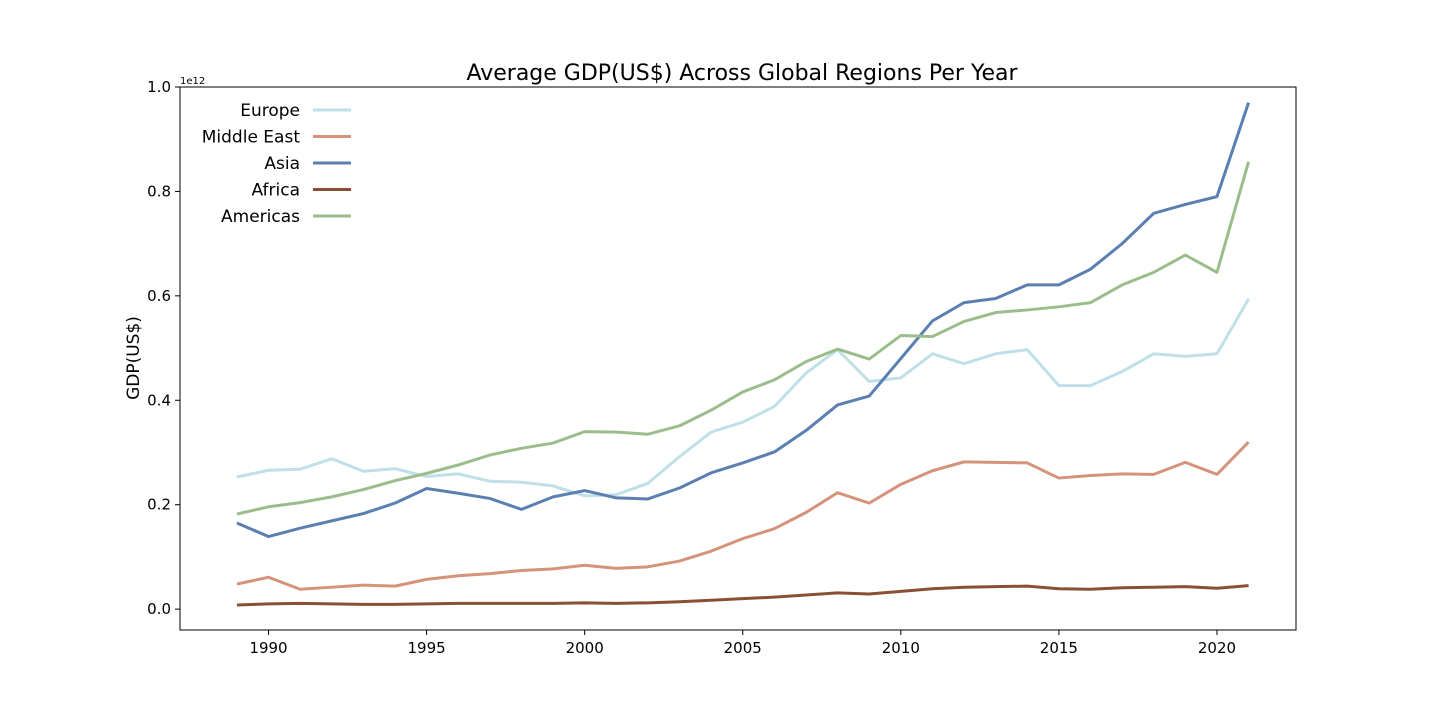  I want to click on x-tick-label: 2020, so click(1217, 648).